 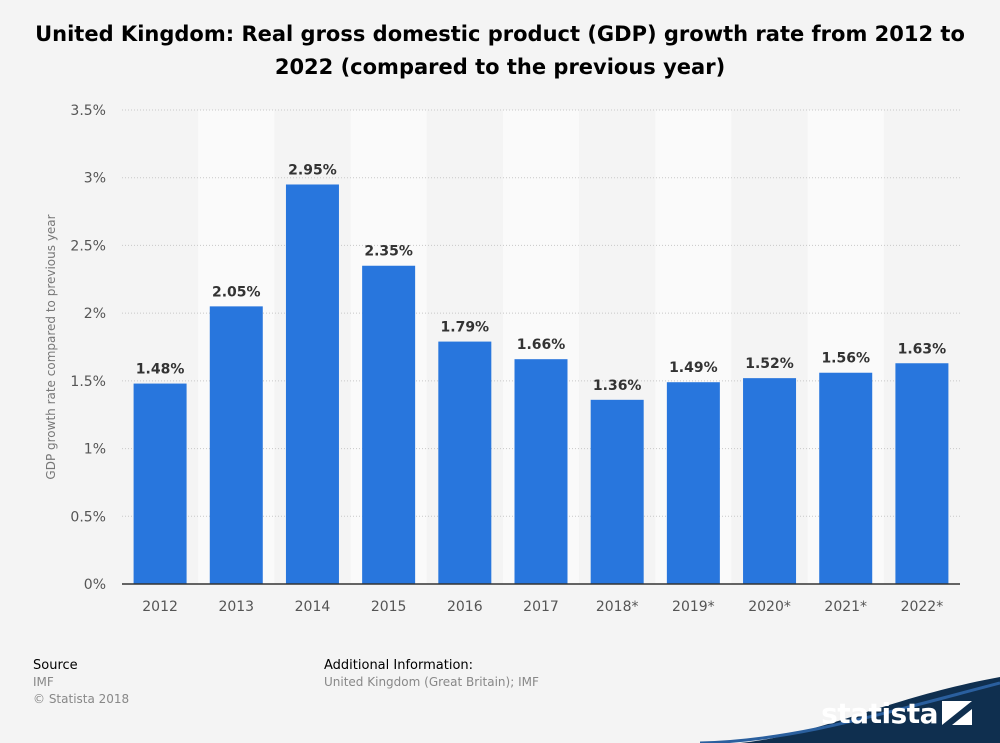 What do you see at coordinates (95, 314) in the screenshot?
I see `y-tick-label: 2%` at bounding box center [95, 314].